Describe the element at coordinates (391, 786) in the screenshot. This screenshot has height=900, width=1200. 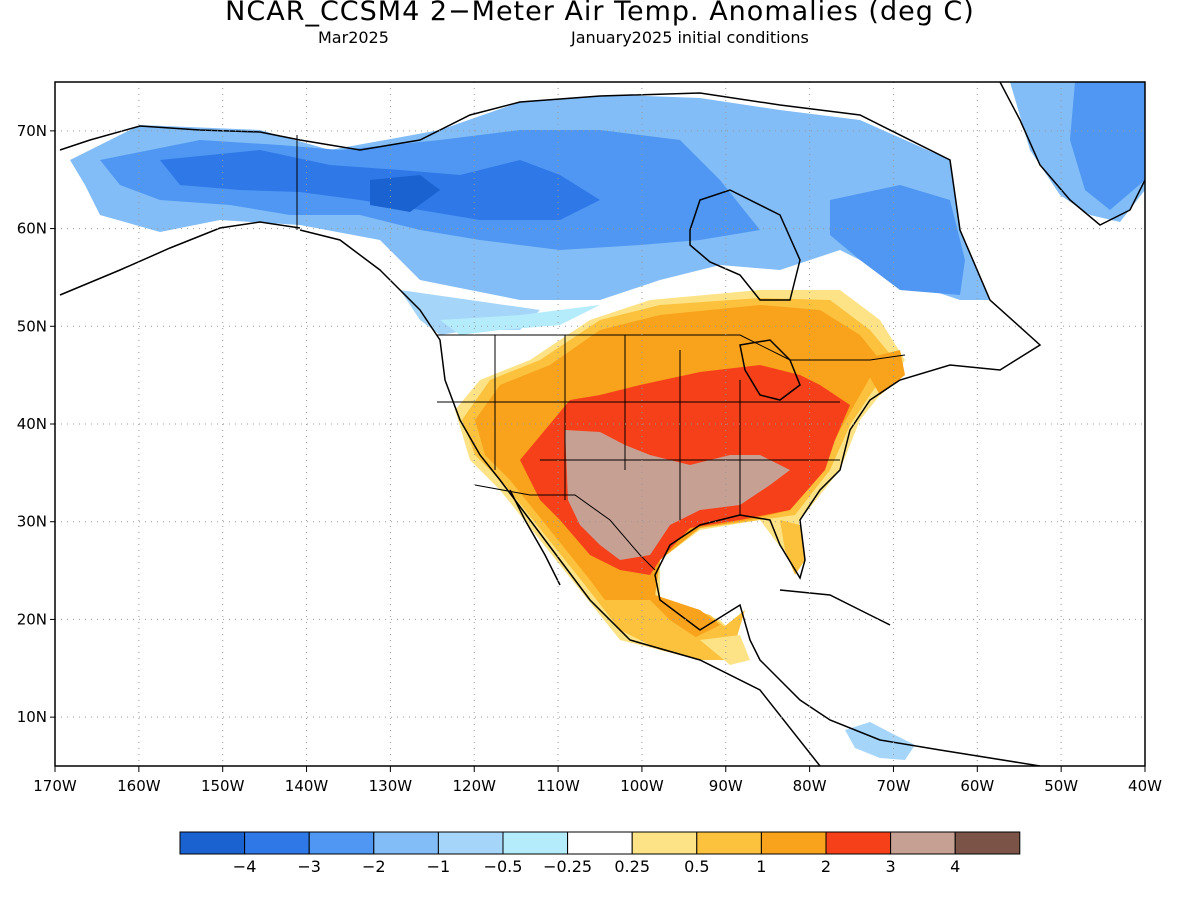
I see `tick-label-lon: 130W` at that location.